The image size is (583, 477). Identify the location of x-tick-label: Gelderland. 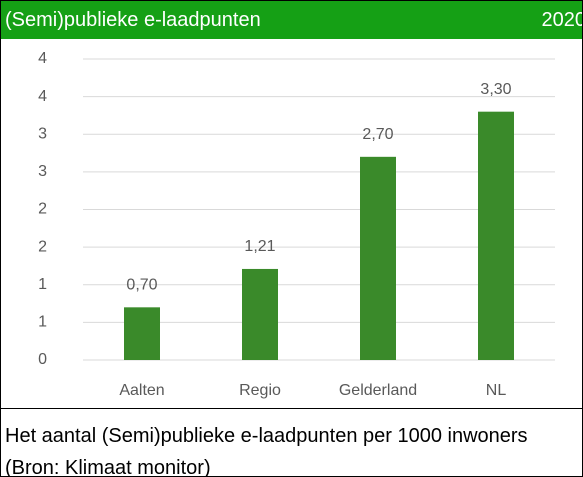
(378, 390).